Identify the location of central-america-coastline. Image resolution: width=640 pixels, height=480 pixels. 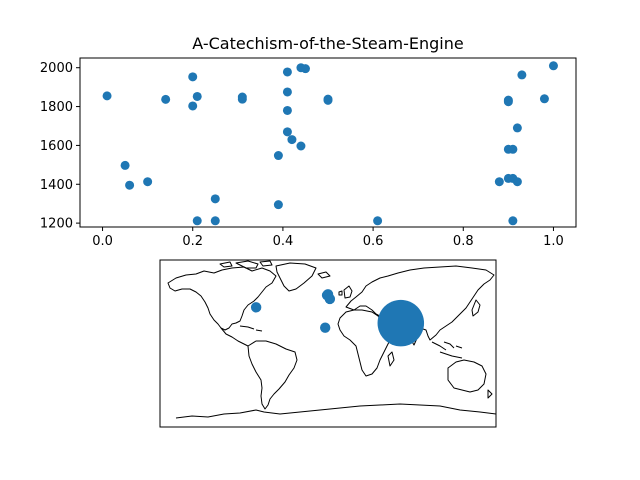
(234, 337).